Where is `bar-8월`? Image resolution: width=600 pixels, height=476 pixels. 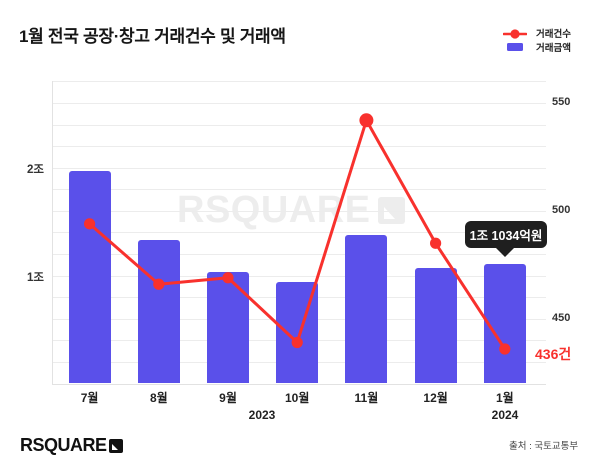
bar-8월 is located at coordinates (158, 311).